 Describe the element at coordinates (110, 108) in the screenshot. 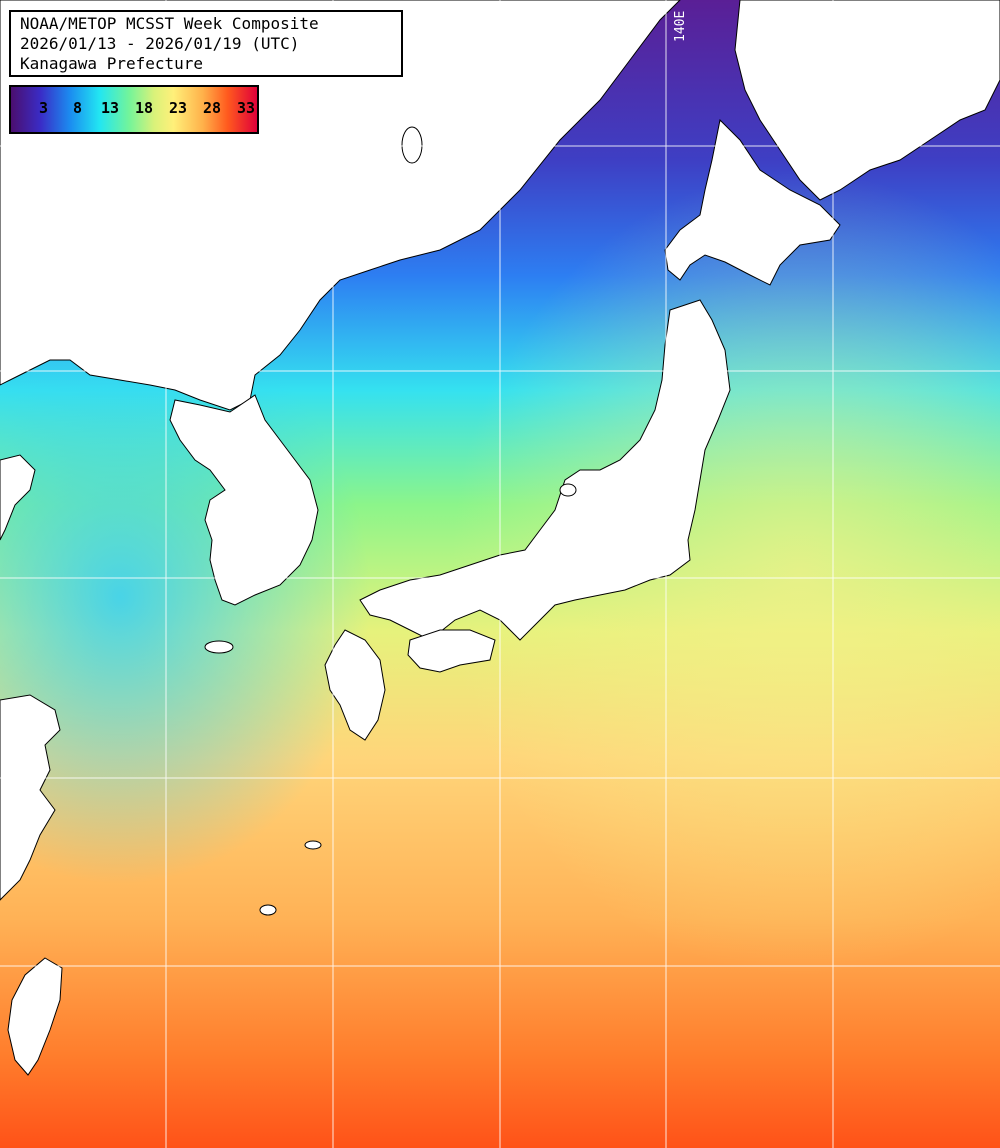

I see `legend-label-13: 13` at that location.